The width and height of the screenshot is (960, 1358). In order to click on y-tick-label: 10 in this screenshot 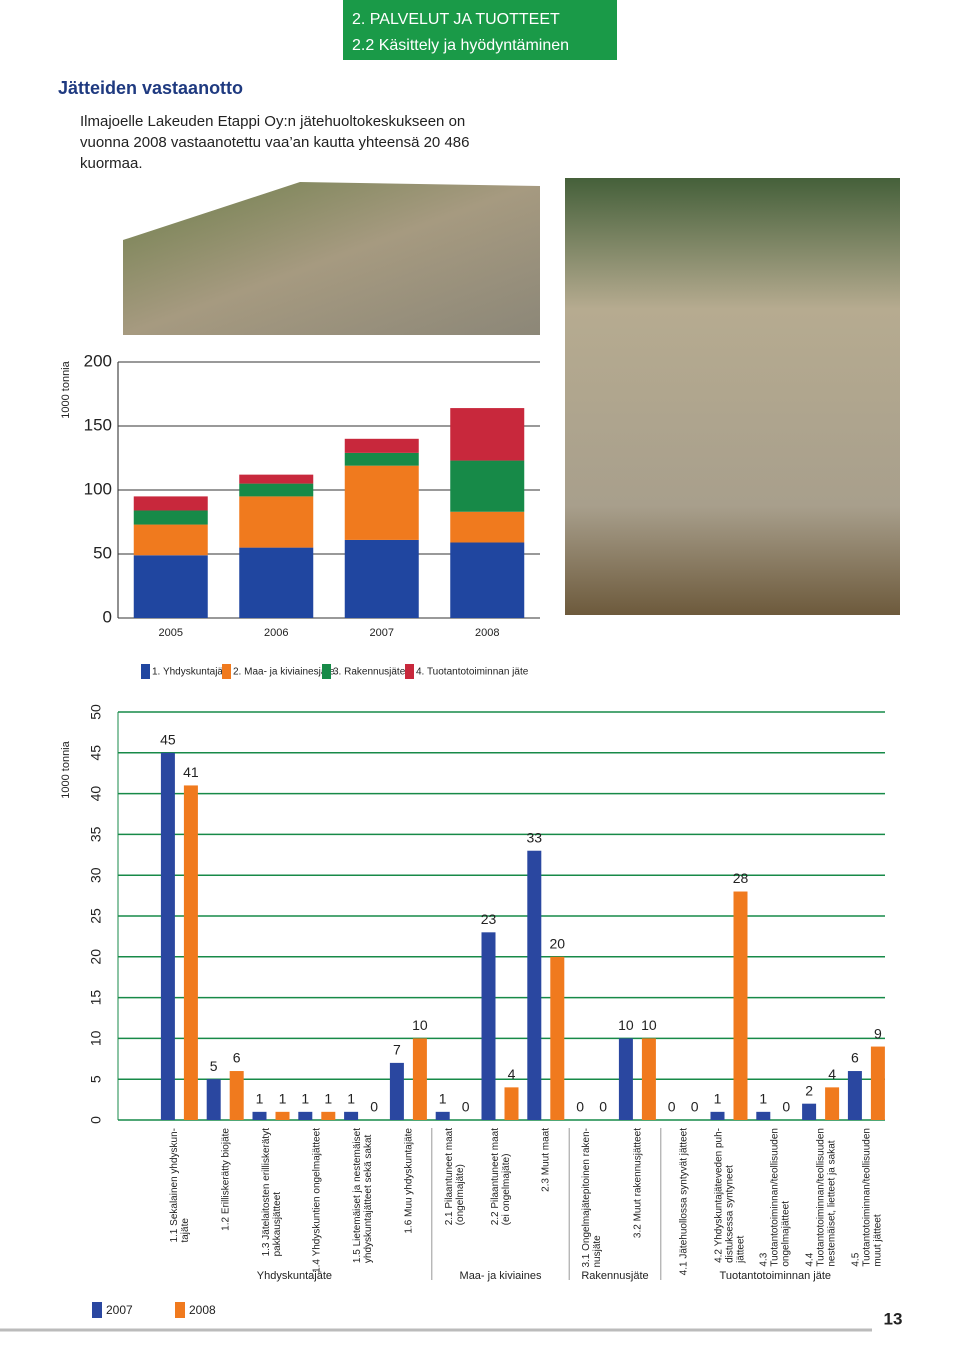, I will do `click(96, 1038)`.